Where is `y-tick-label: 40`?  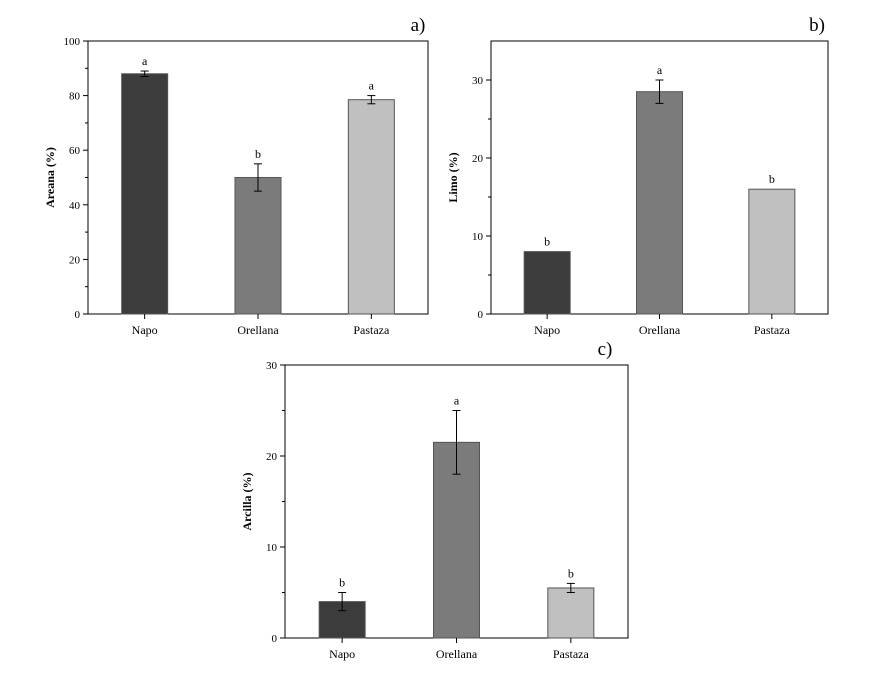
y-tick-label: 40 is located at coordinates (75, 206).